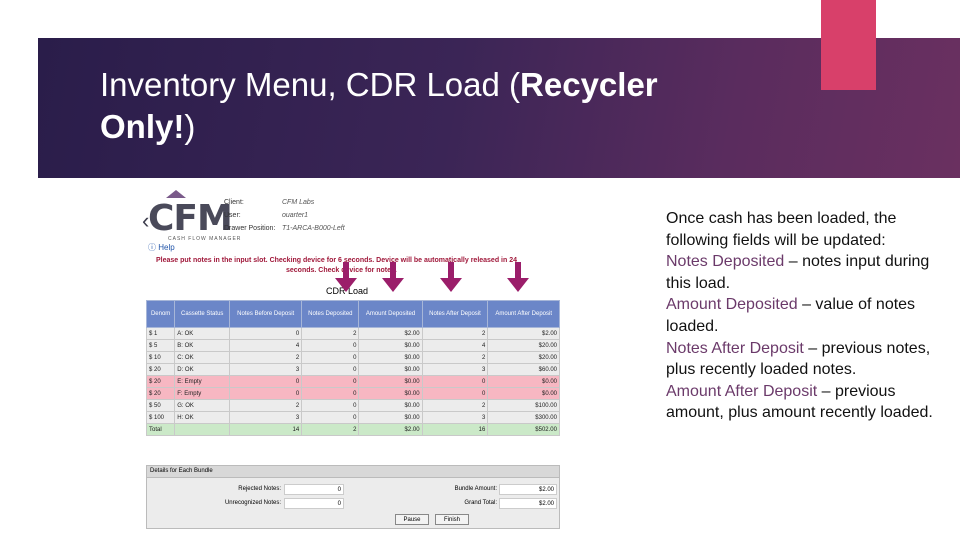  Describe the element at coordinates (298, 202) in the screenshot. I see `info-value: CFM Labs` at that location.